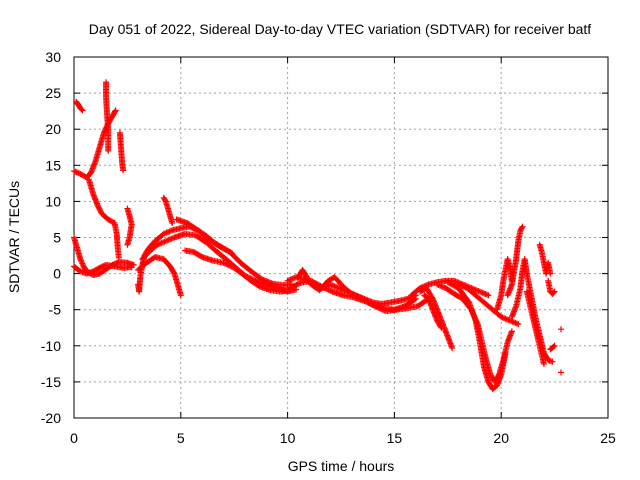  I want to click on x-tick-label: 0, so click(74, 438).